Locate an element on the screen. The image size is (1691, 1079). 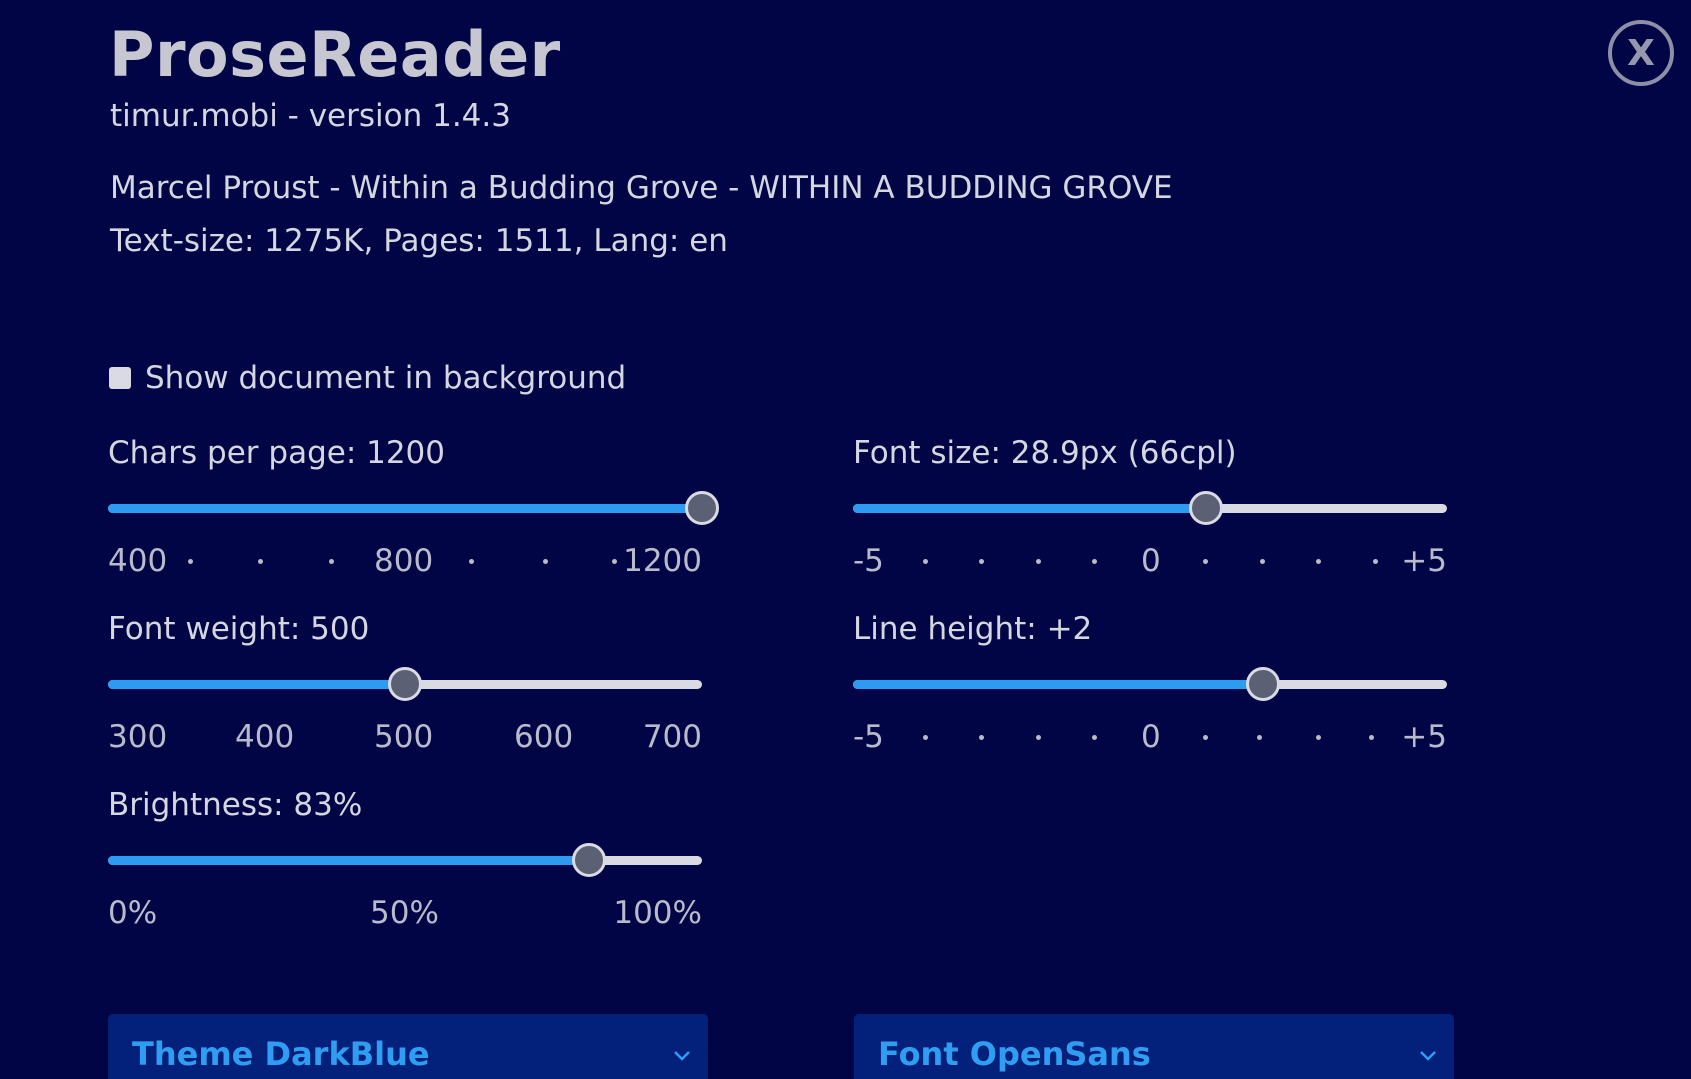
close-icon: X is located at coordinates (1641, 53).